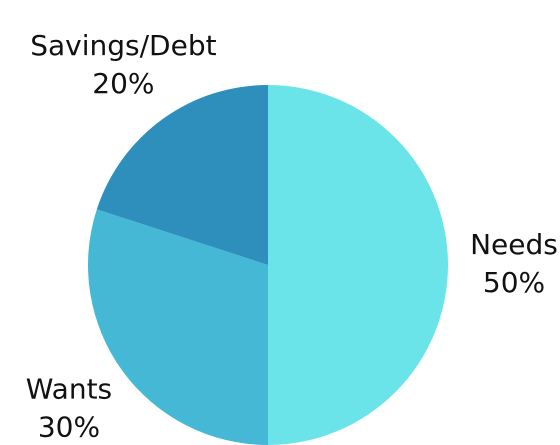  What do you see at coordinates (514, 282) in the screenshot?
I see `value-label: 50%` at bounding box center [514, 282].